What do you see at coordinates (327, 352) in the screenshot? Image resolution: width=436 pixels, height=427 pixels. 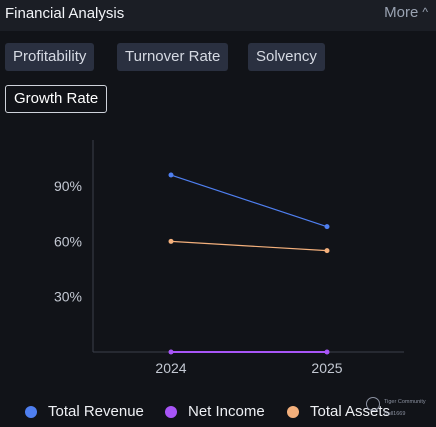 I see `data-point-net-income-2025` at bounding box center [327, 352].